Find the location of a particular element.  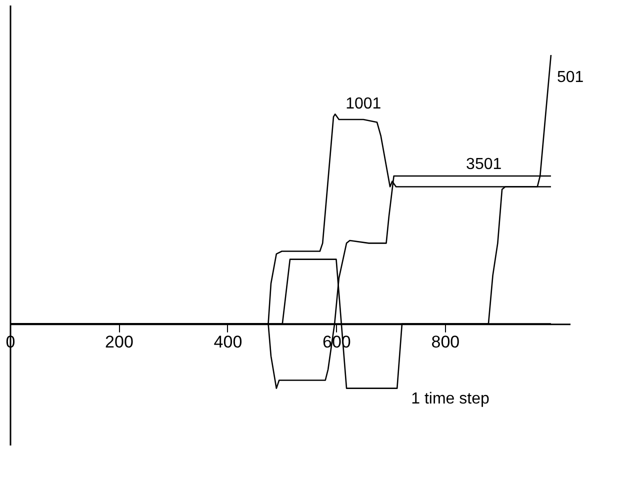

series-label: 501 is located at coordinates (570, 77).